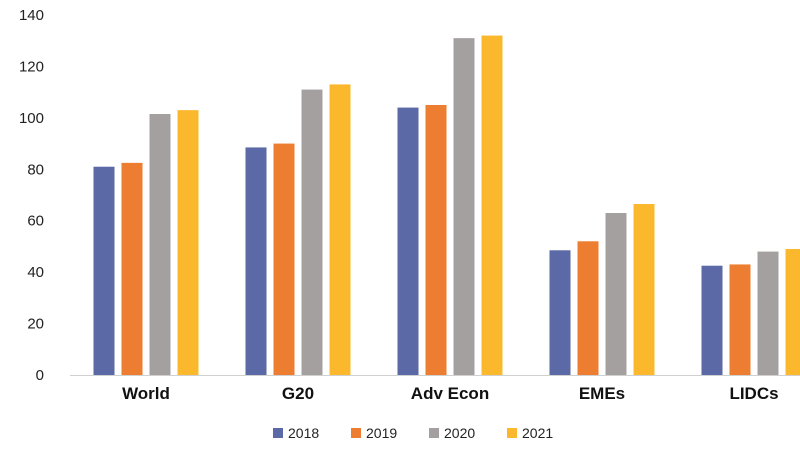 Image resolution: width=800 pixels, height=457 pixels. Describe the element at coordinates (298, 393) in the screenshot. I see `x-category-label: G20` at that location.